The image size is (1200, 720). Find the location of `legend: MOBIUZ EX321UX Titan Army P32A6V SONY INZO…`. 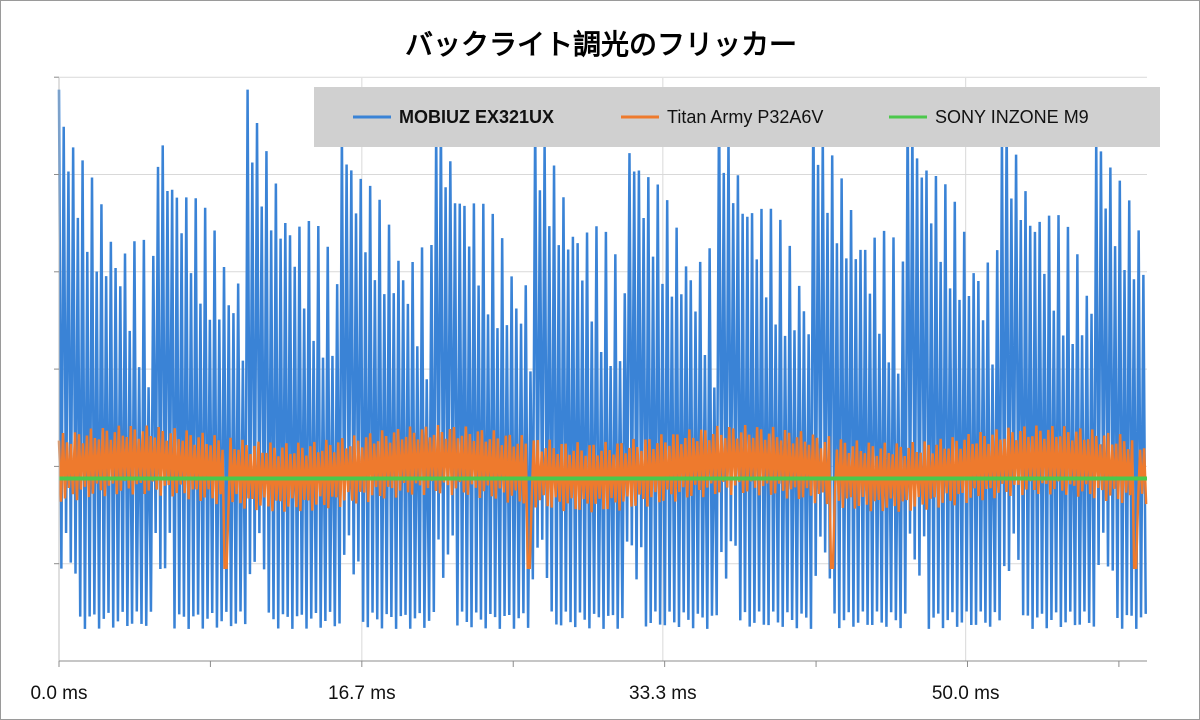

legend: MOBIUZ EX321UX Titan Army P32A6V SONY INZO… is located at coordinates (737, 117).